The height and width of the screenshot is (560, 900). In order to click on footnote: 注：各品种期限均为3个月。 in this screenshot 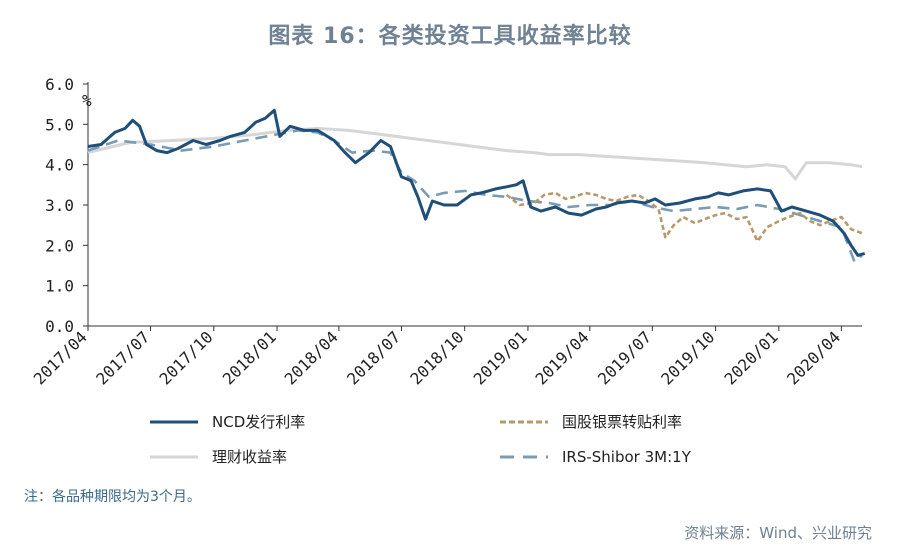, I will do `click(112, 497)`.